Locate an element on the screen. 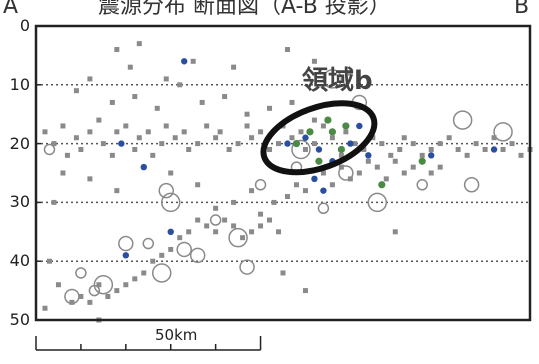 Image resolution: width=539 pixels, height=364 pixels. y-ticks is located at coordinates (38, 173).